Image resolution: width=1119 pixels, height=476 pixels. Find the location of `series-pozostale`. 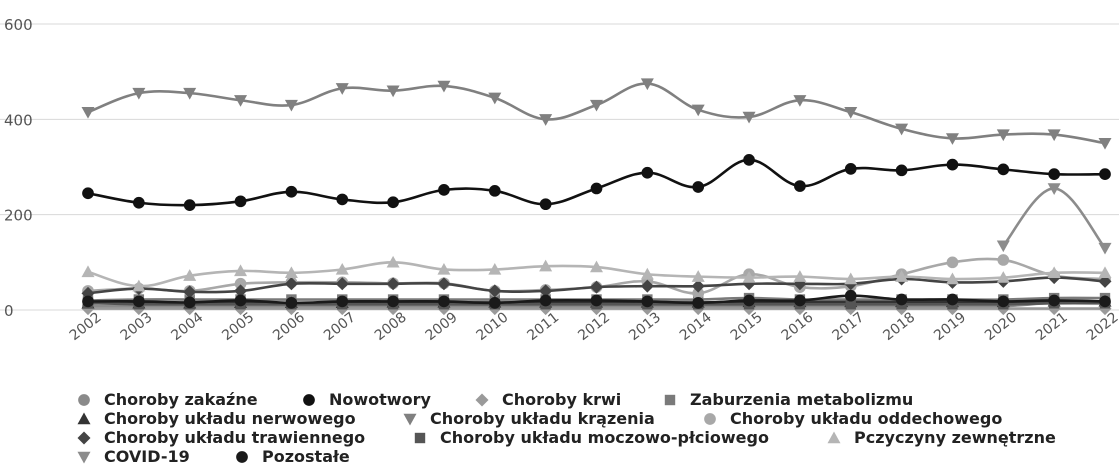

series-pozostale is located at coordinates (596, 299).